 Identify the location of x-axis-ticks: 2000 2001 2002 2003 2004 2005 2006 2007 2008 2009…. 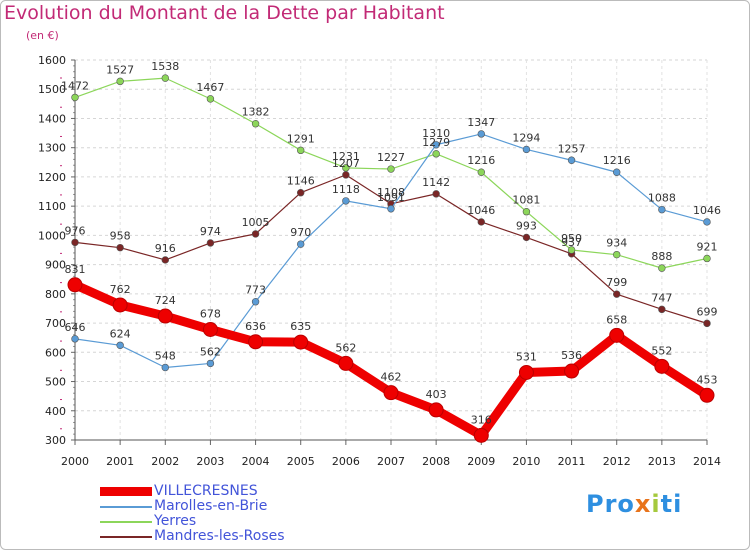
(391, 454).